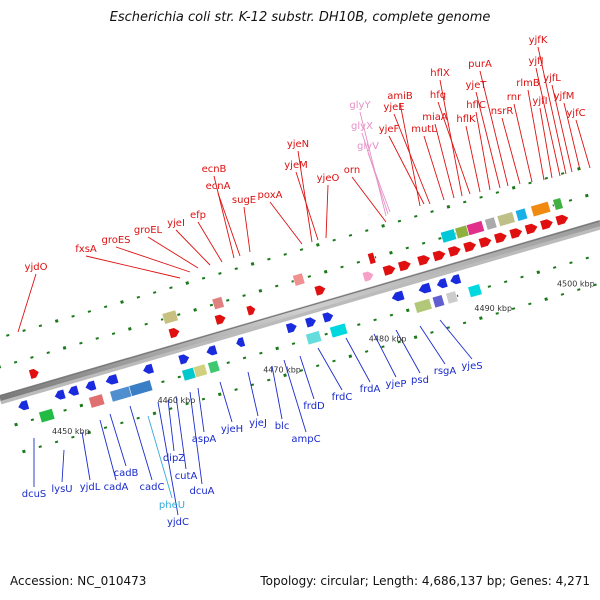 This screenshot has width=600, height=600. Describe the element at coordinates (328, 178) in the screenshot. I see `gene-label-yjeO: yjeO` at that location.